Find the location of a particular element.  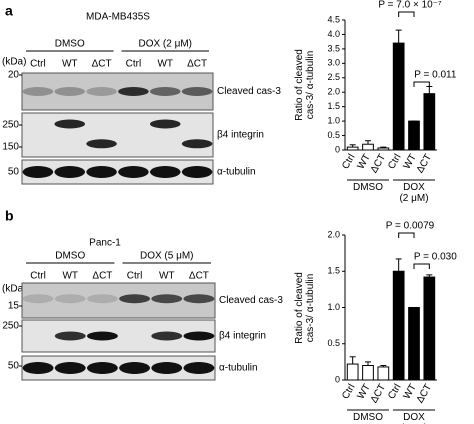

panel-label: b is located at coordinates (9, 216).